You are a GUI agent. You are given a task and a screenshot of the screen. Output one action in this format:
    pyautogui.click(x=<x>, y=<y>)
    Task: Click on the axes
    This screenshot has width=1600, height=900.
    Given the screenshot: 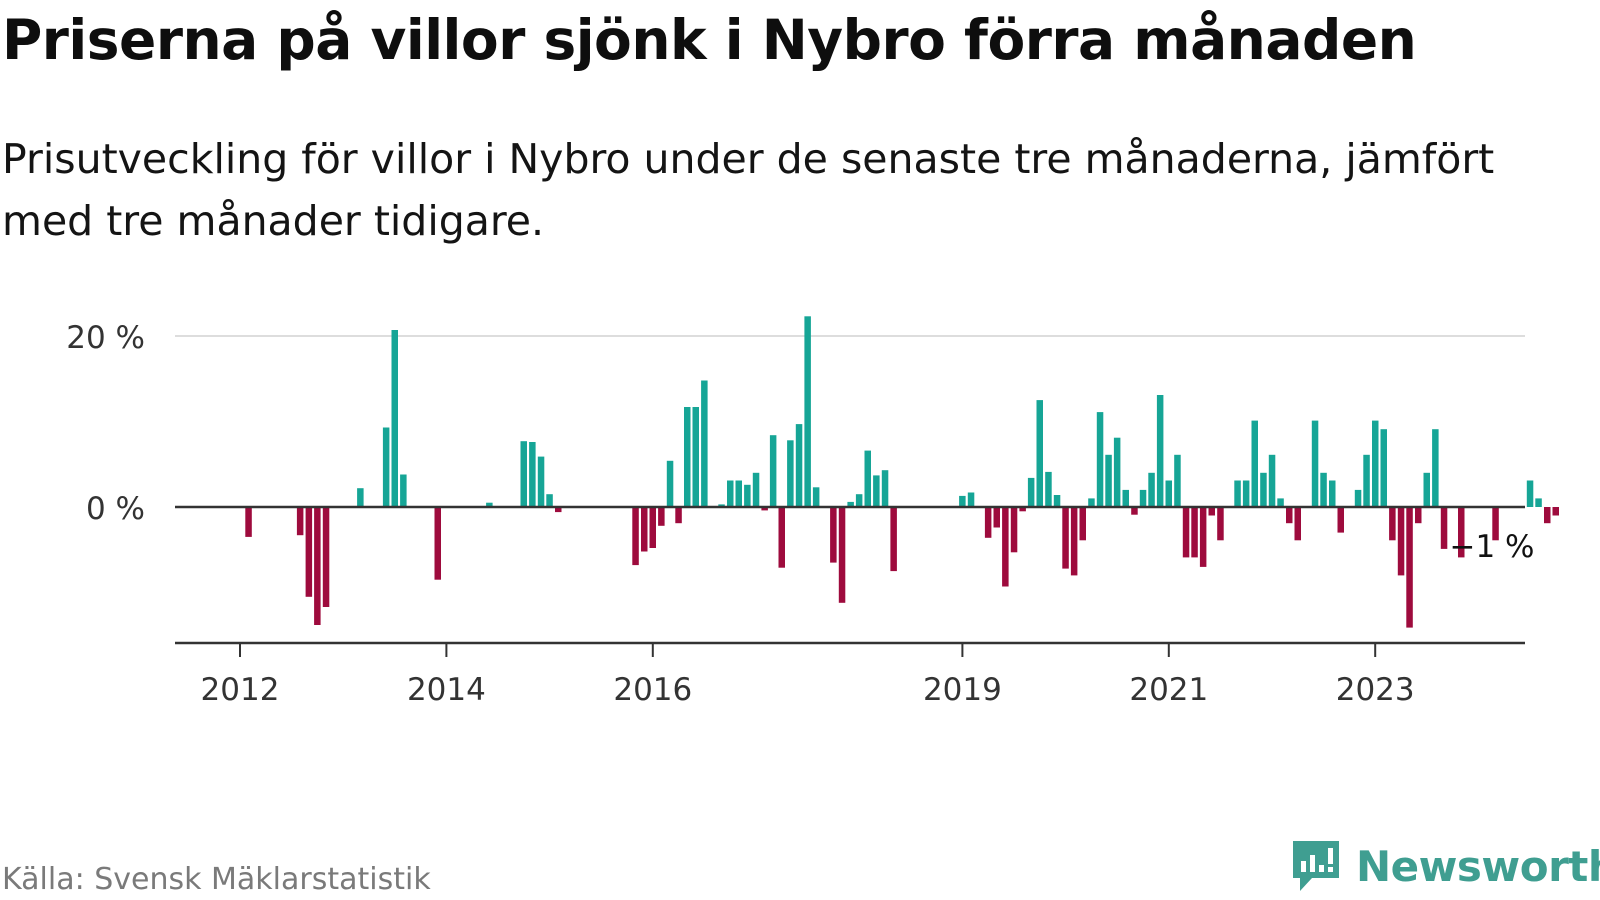 What is the action you would take?
    pyautogui.click(x=850, y=581)
    